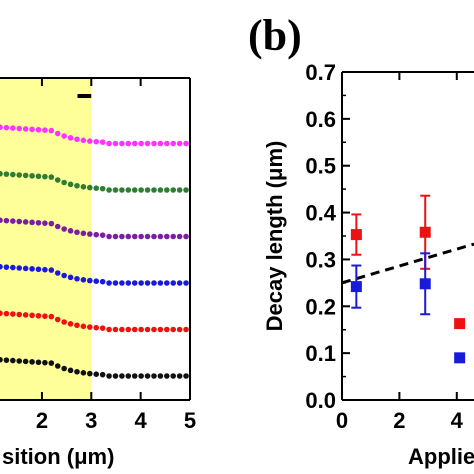  What do you see at coordinates (356, 235) in the screenshot?
I see `data-point` at bounding box center [356, 235].